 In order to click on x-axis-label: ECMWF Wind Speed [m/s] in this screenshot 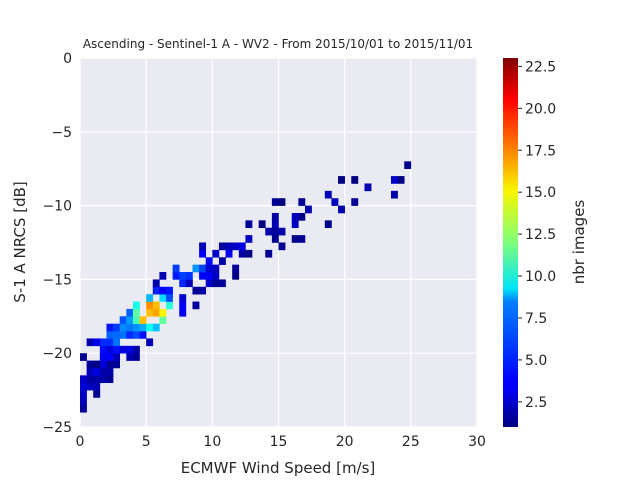, I will do `click(278, 468)`.